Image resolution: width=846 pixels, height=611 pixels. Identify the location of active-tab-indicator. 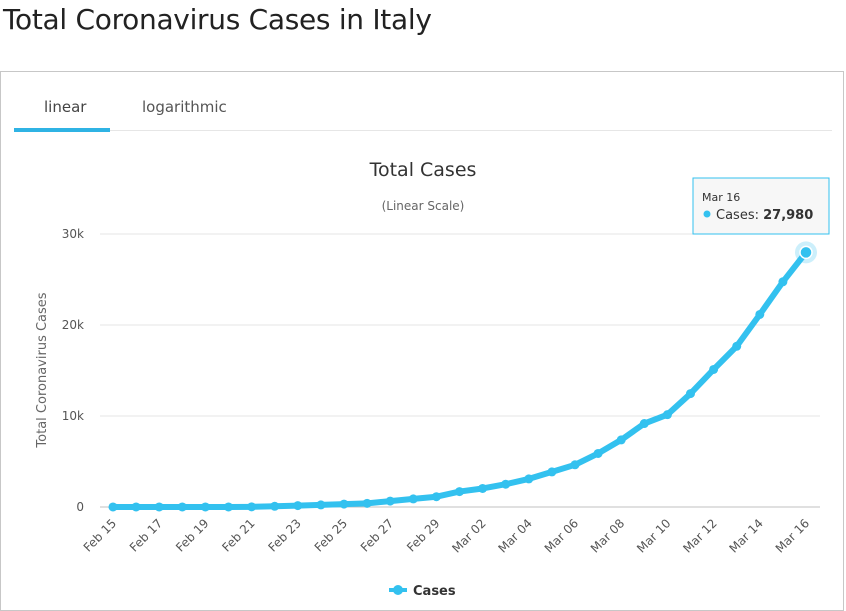
(62, 130).